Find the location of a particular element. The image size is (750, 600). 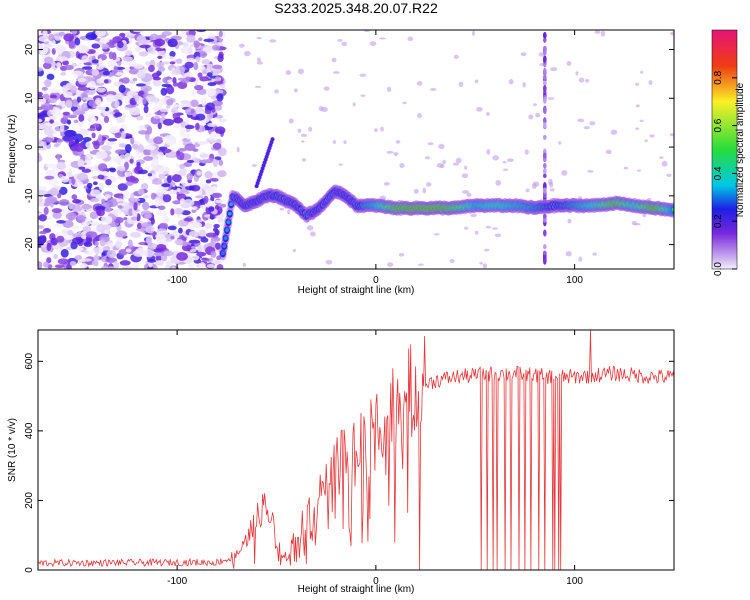

colorbar-tick-label: 0.0 is located at coordinates (718, 269).